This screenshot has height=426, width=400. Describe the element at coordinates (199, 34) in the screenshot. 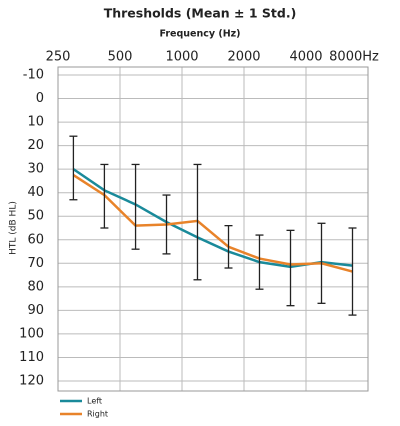

I see `x-axis-label: Frequency (Hz)` at that location.